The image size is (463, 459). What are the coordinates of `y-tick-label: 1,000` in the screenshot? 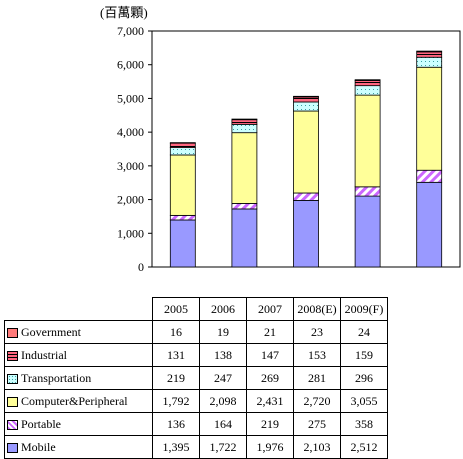 It's located at (130, 233).